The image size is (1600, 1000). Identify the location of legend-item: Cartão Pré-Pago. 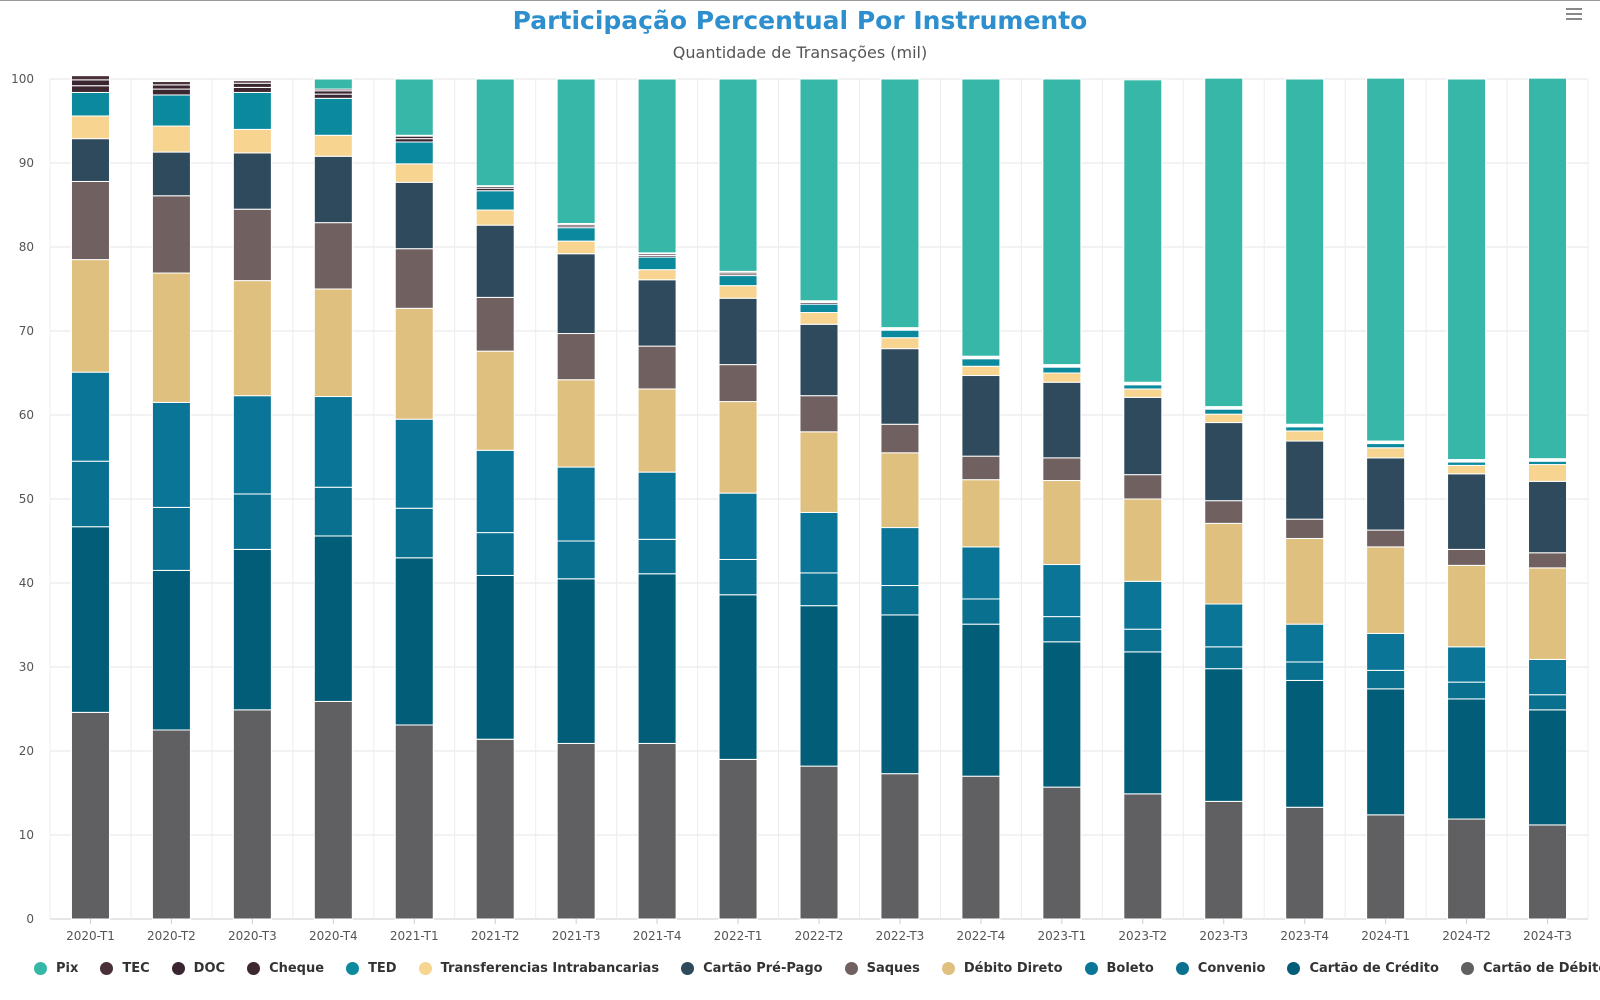
(752, 968).